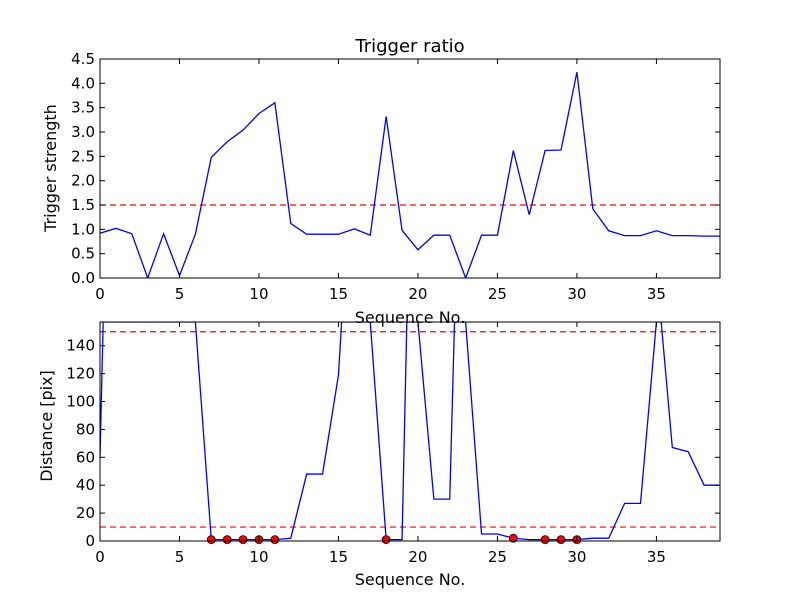 The image size is (800, 600). I want to click on y-tick-label: 3.5, so click(83, 108).